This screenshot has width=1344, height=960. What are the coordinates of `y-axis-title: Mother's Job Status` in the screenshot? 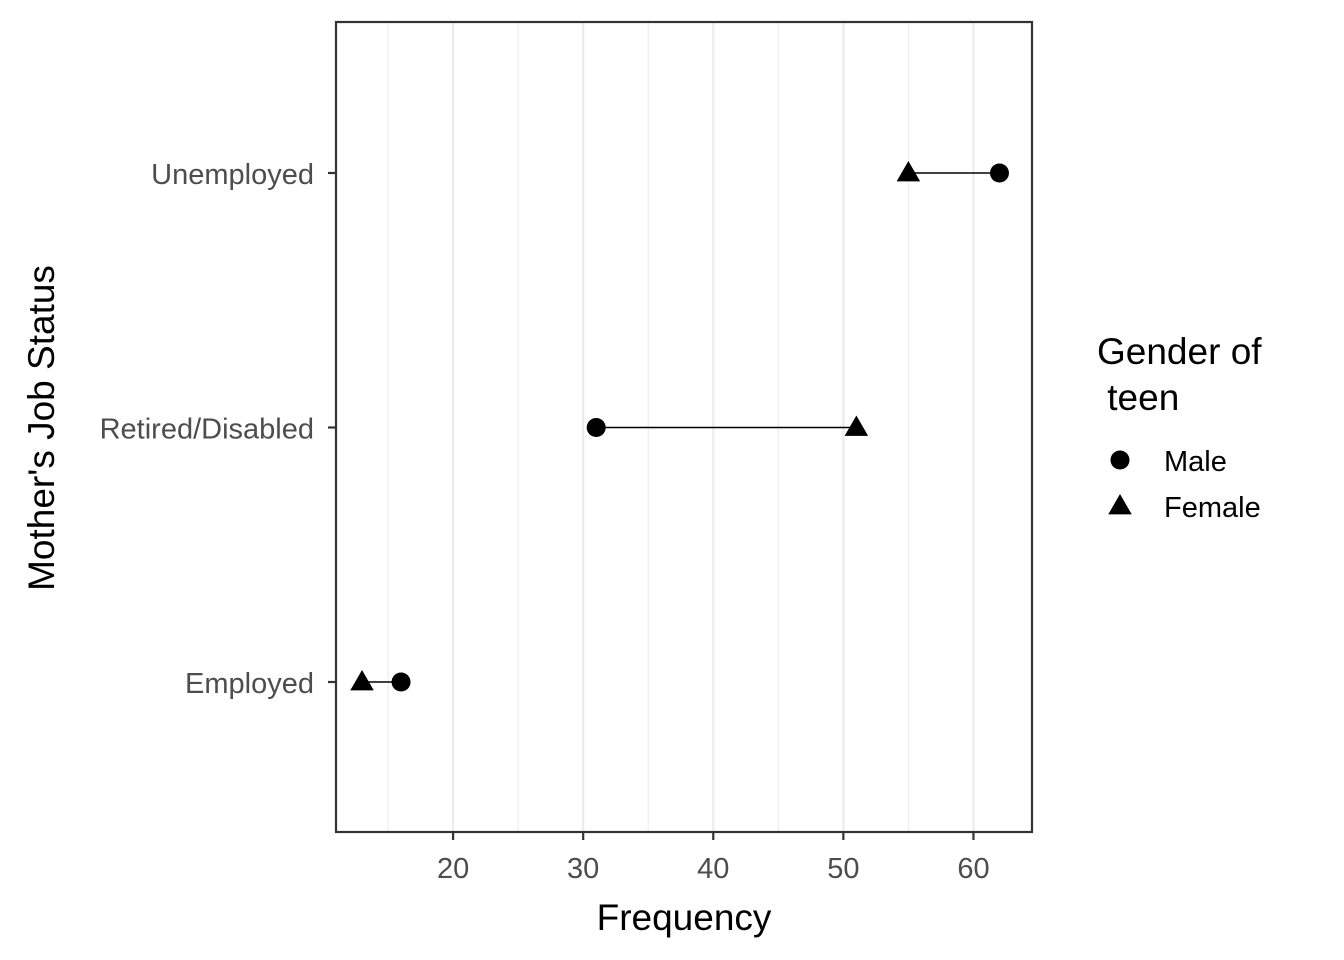 It's located at (41, 428).